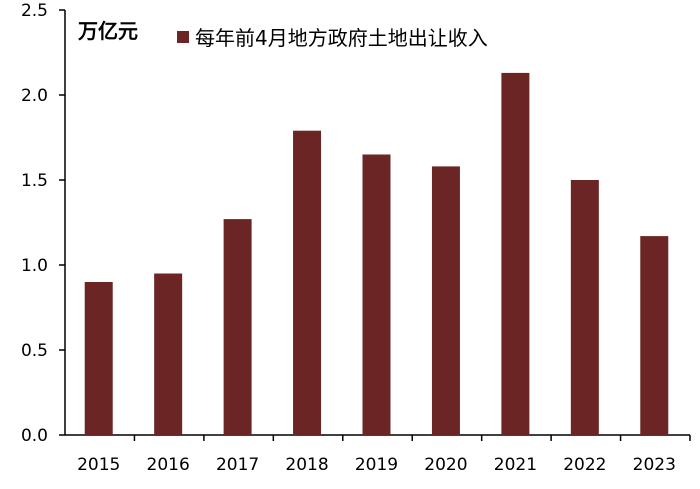 The height and width of the screenshot is (489, 700). Describe the element at coordinates (34, 223) in the screenshot. I see `y-tick-labels: 0.0 0.5 1.0 1.5 2.0 2.5` at that location.